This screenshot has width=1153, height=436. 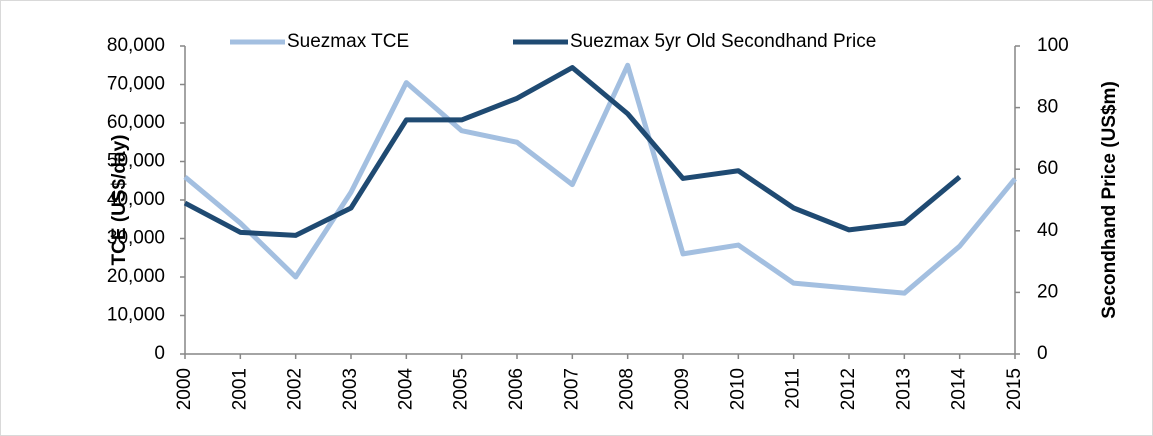 I want to click on x-tick-label: 2009, so click(x=682, y=389).